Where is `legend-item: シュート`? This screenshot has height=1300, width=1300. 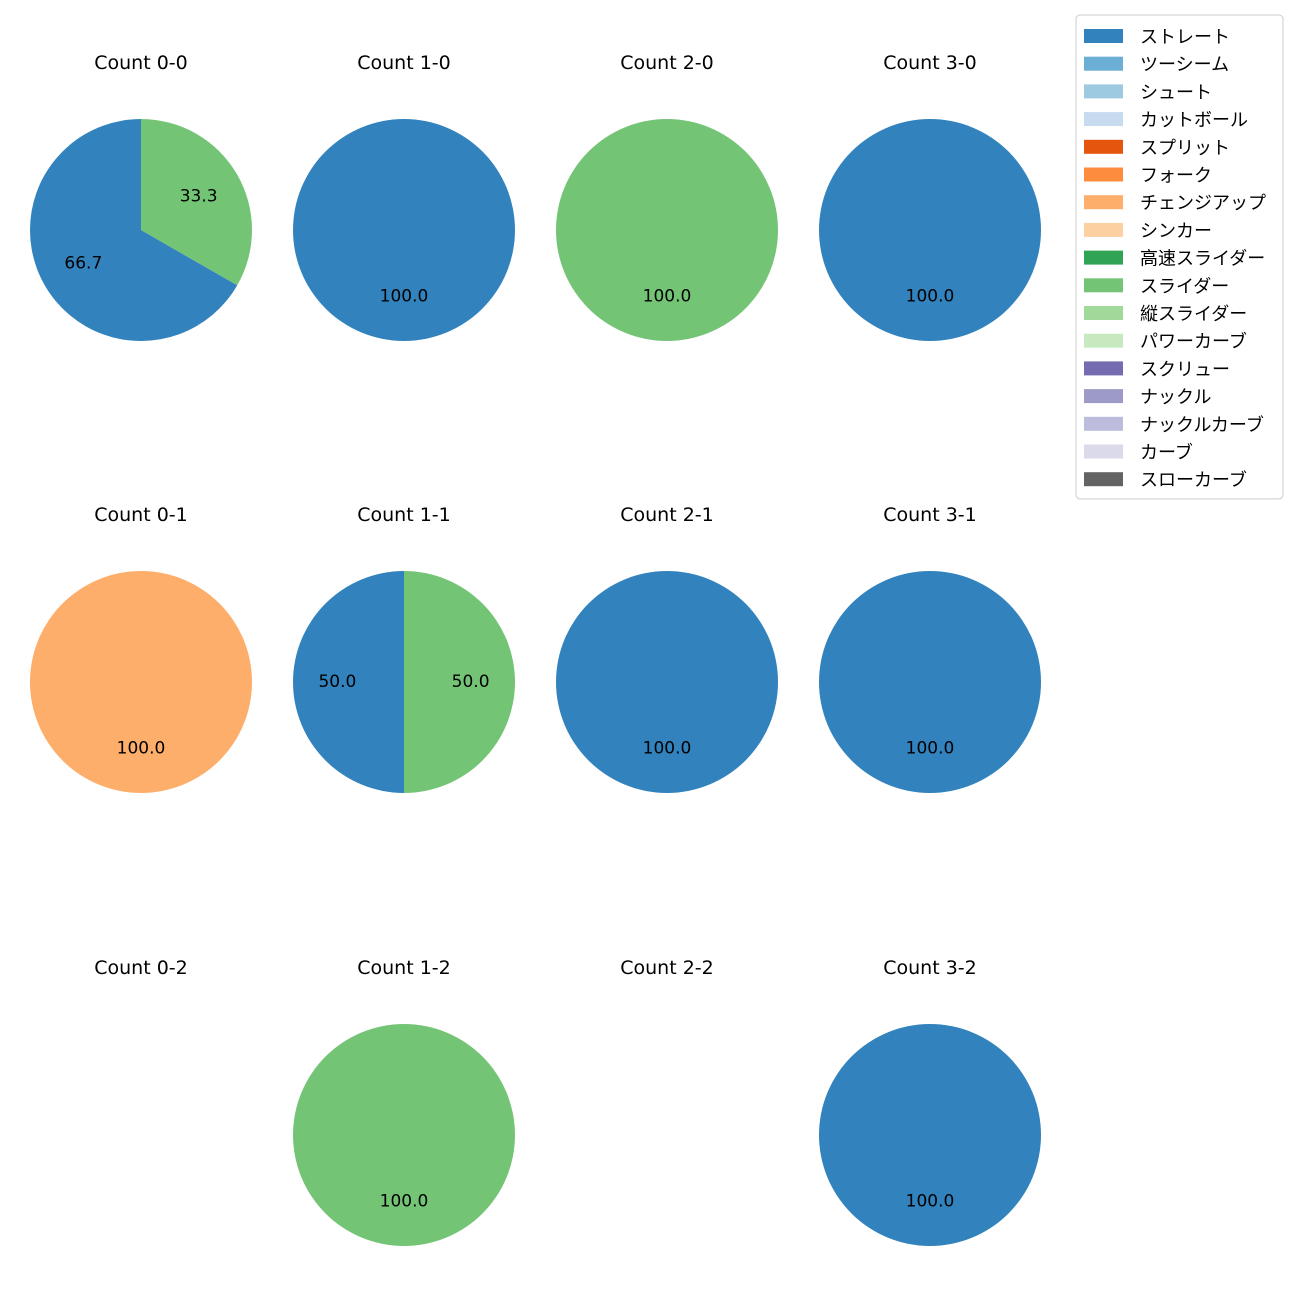 legend-item: シュート is located at coordinates (1148, 92).